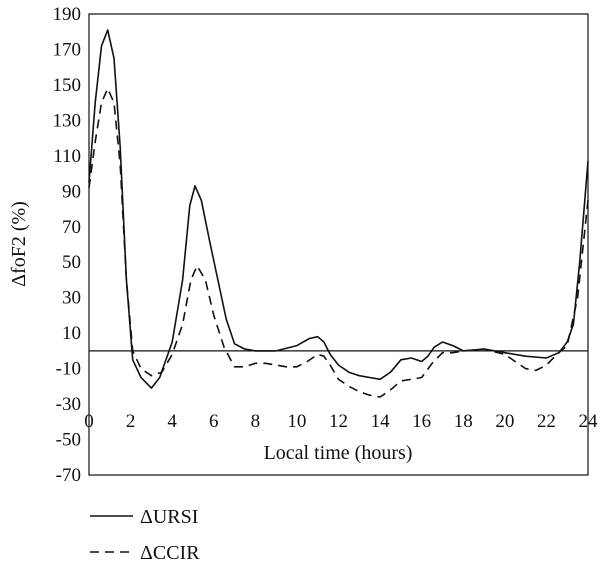  Describe the element at coordinates (71, 227) in the screenshot. I see `y-tick-label: 70` at that location.